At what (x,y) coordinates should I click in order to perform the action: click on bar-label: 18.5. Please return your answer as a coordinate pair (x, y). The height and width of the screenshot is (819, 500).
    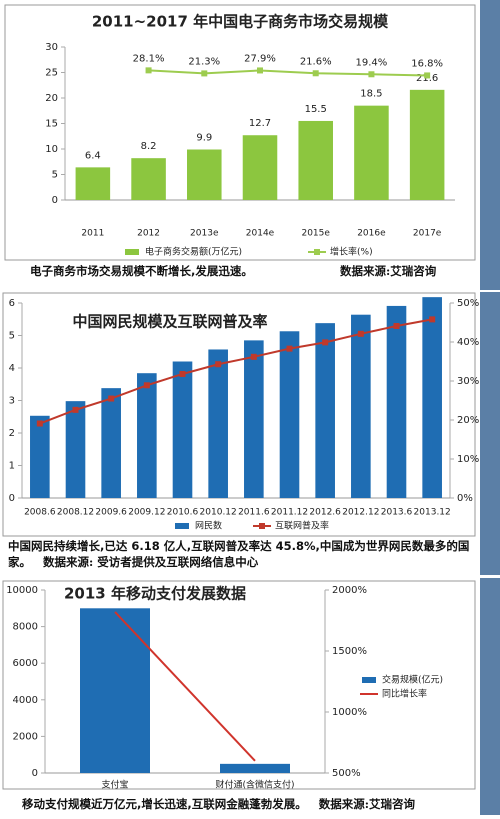
    Looking at the image, I should click on (371, 94).